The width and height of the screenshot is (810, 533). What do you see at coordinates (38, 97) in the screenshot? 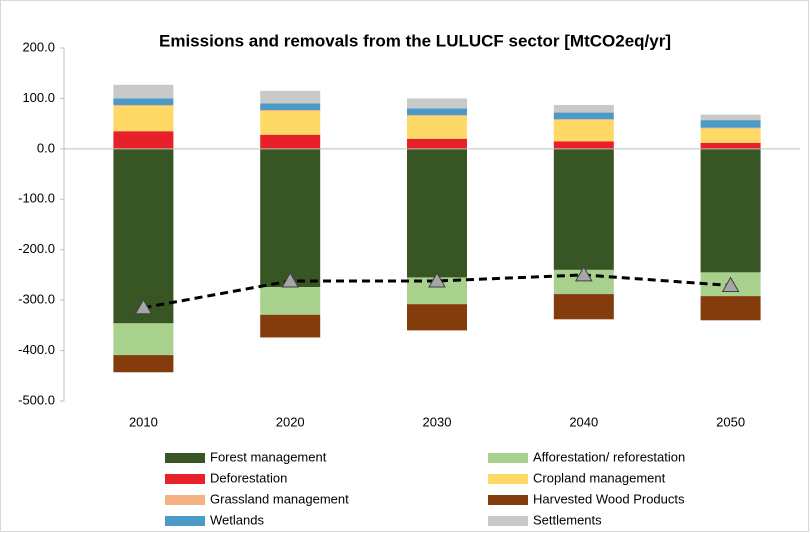
I see `y-tick-label: 100.0` at bounding box center [38, 97].